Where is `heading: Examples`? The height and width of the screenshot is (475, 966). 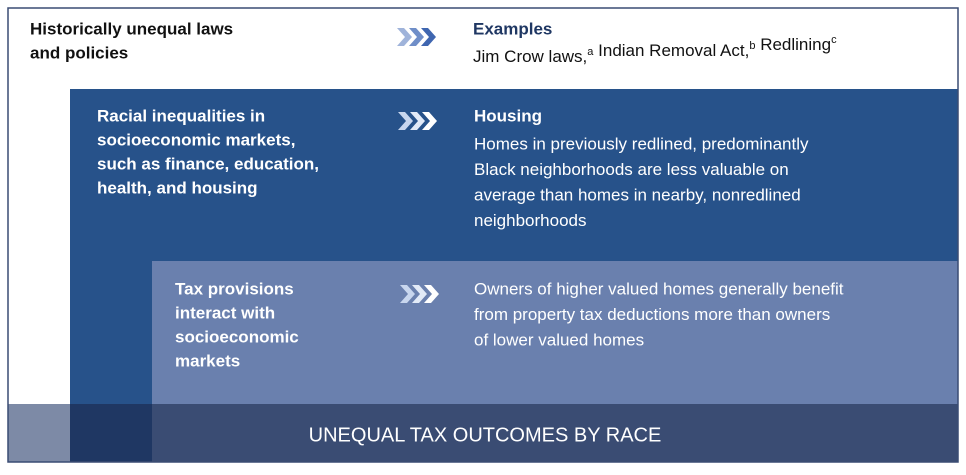
heading: Examples is located at coordinates (512, 28).